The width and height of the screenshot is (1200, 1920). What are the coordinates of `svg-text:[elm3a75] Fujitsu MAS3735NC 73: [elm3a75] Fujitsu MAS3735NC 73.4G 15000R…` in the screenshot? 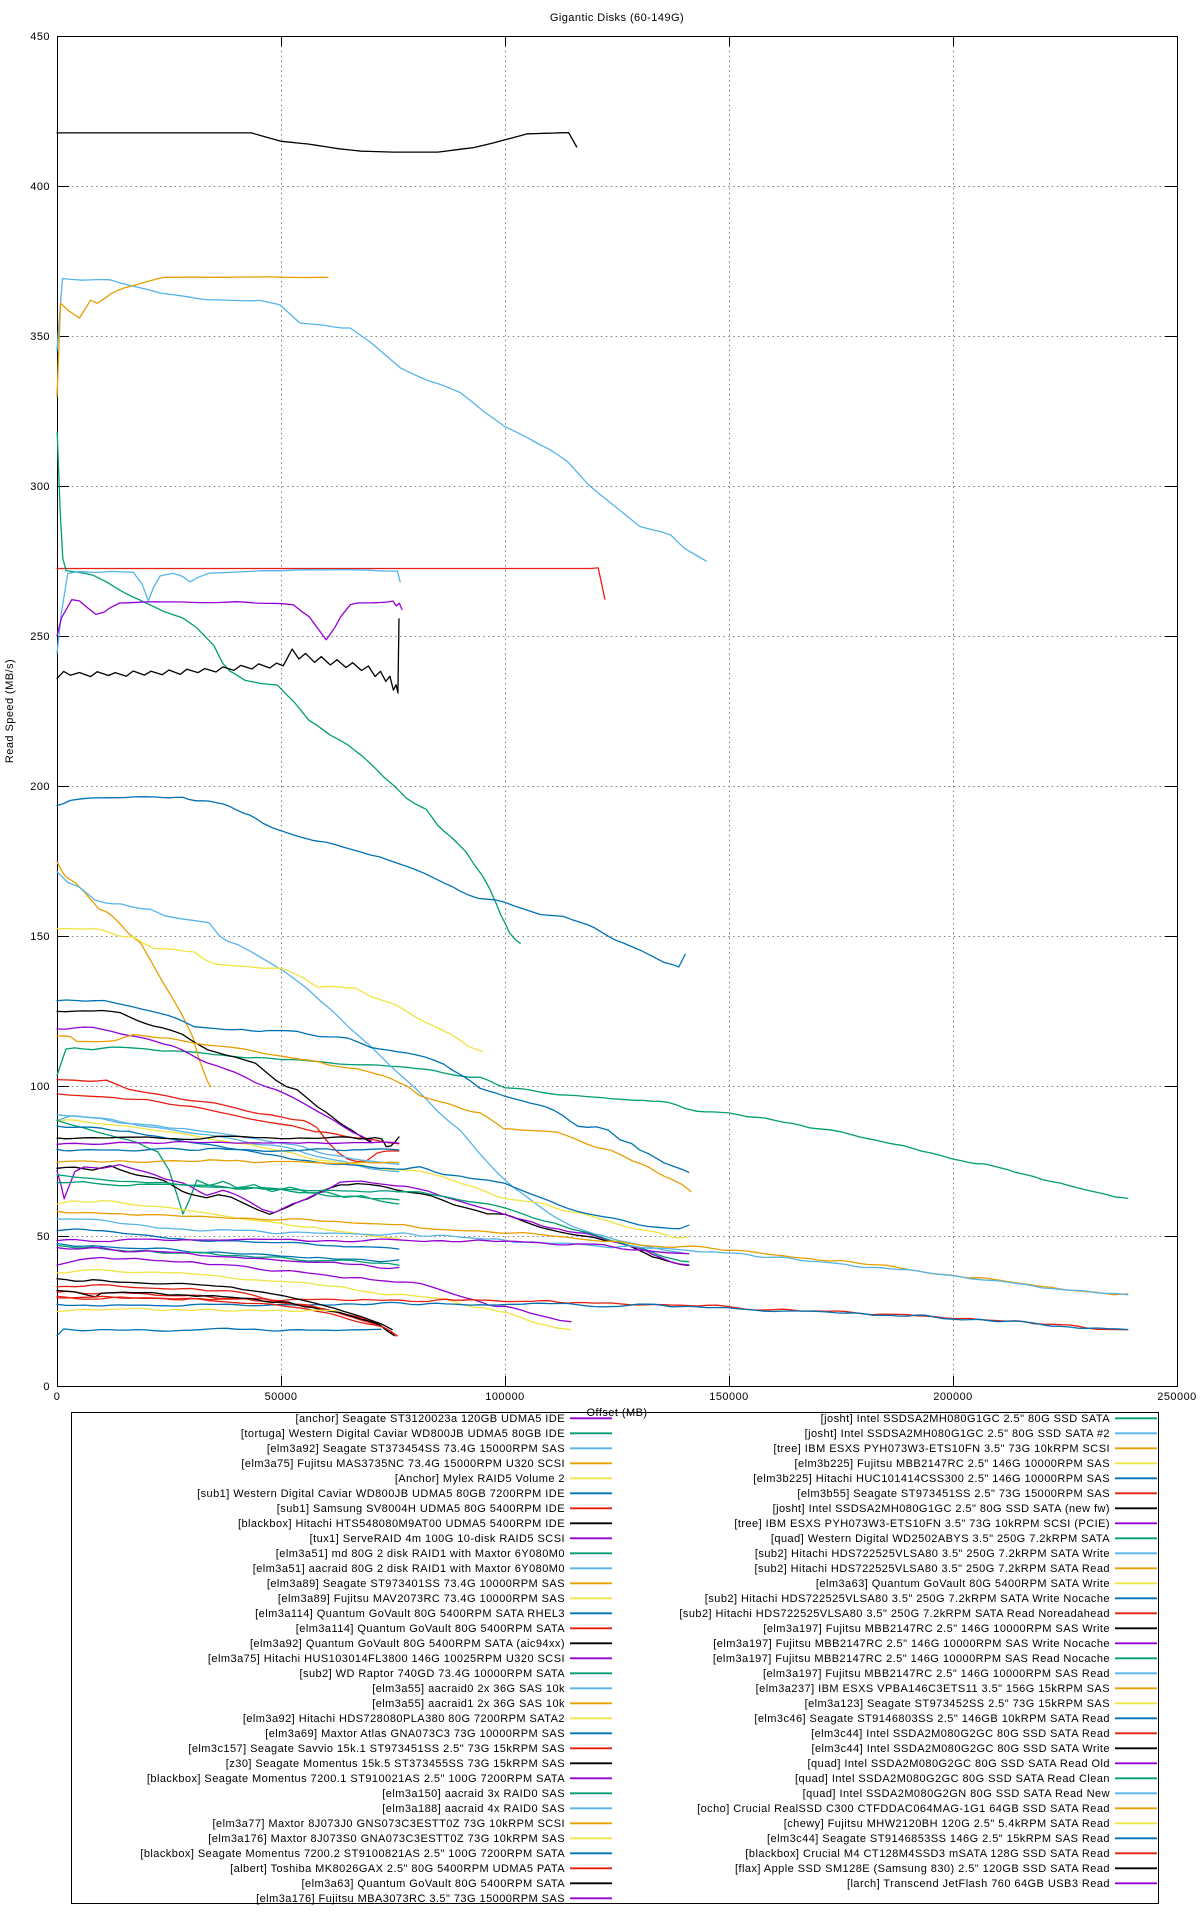 It's located at (403, 1464).